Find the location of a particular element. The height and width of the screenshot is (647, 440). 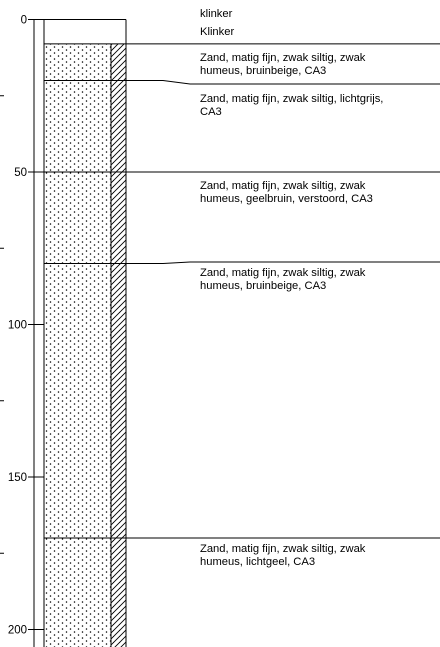

depth-tick-label: 100 is located at coordinates (17, 326).